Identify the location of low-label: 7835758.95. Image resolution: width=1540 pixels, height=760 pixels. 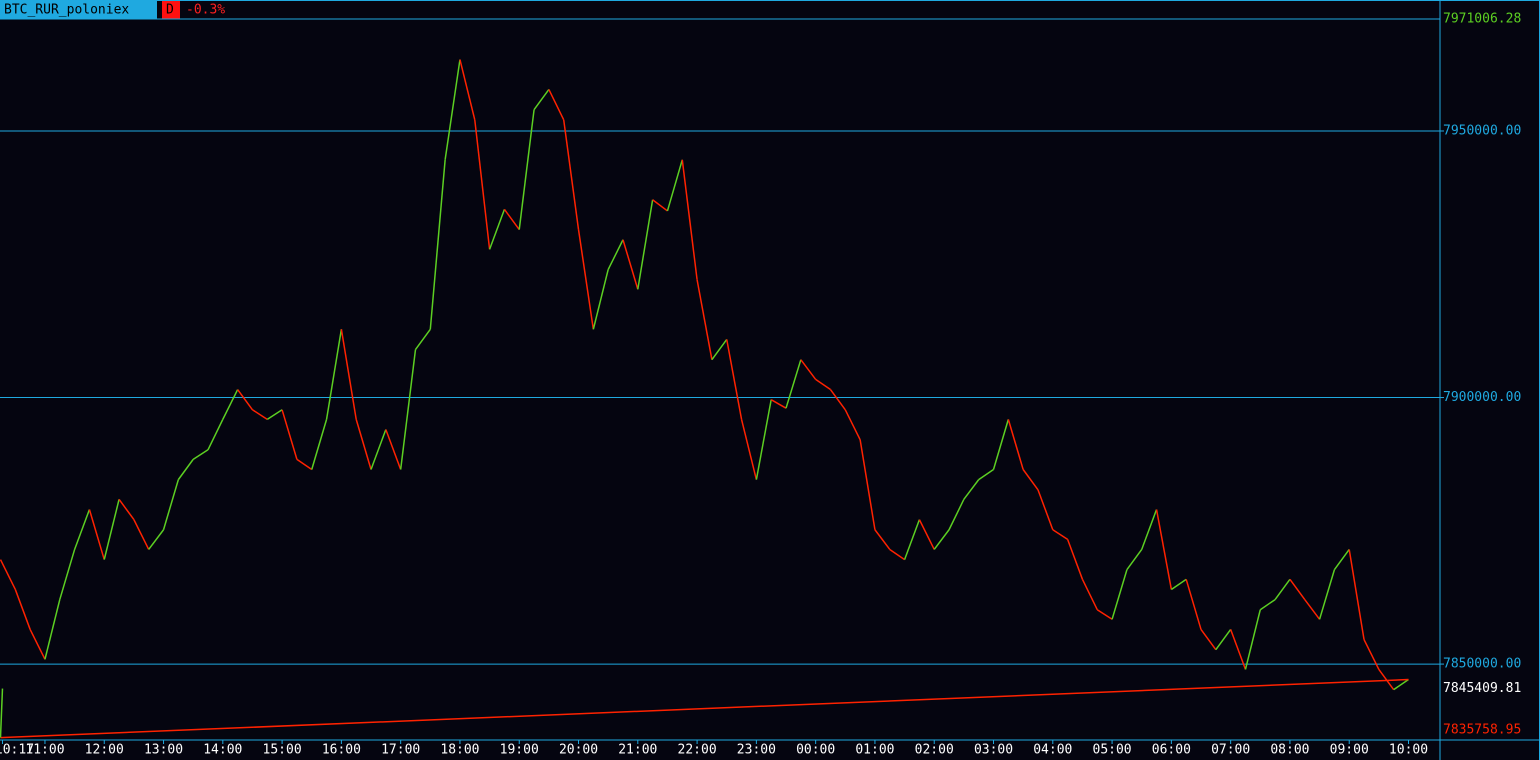
(1482, 730).